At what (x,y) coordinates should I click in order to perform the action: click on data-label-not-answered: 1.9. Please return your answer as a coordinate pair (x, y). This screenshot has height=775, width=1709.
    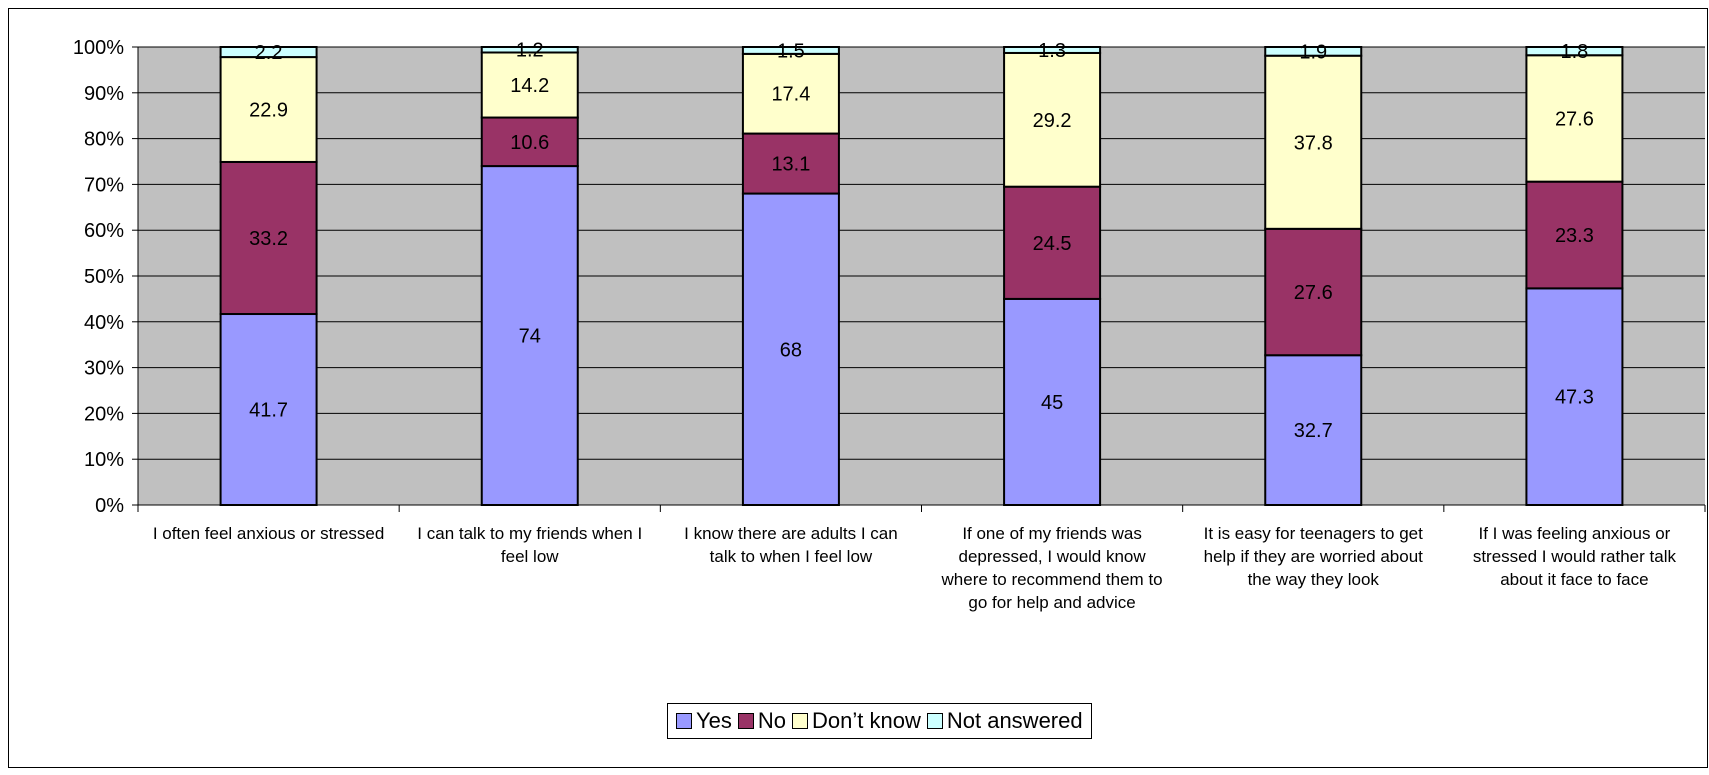
    Looking at the image, I should click on (1313, 52).